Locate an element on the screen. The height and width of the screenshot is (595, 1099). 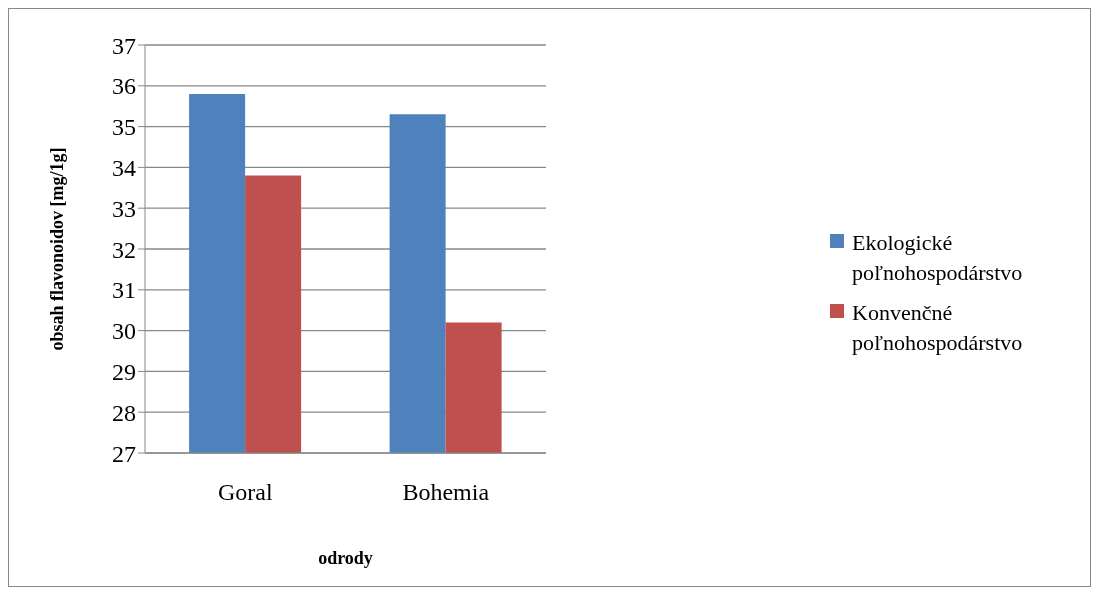
y-tick-label: 29 is located at coordinates (124, 371).